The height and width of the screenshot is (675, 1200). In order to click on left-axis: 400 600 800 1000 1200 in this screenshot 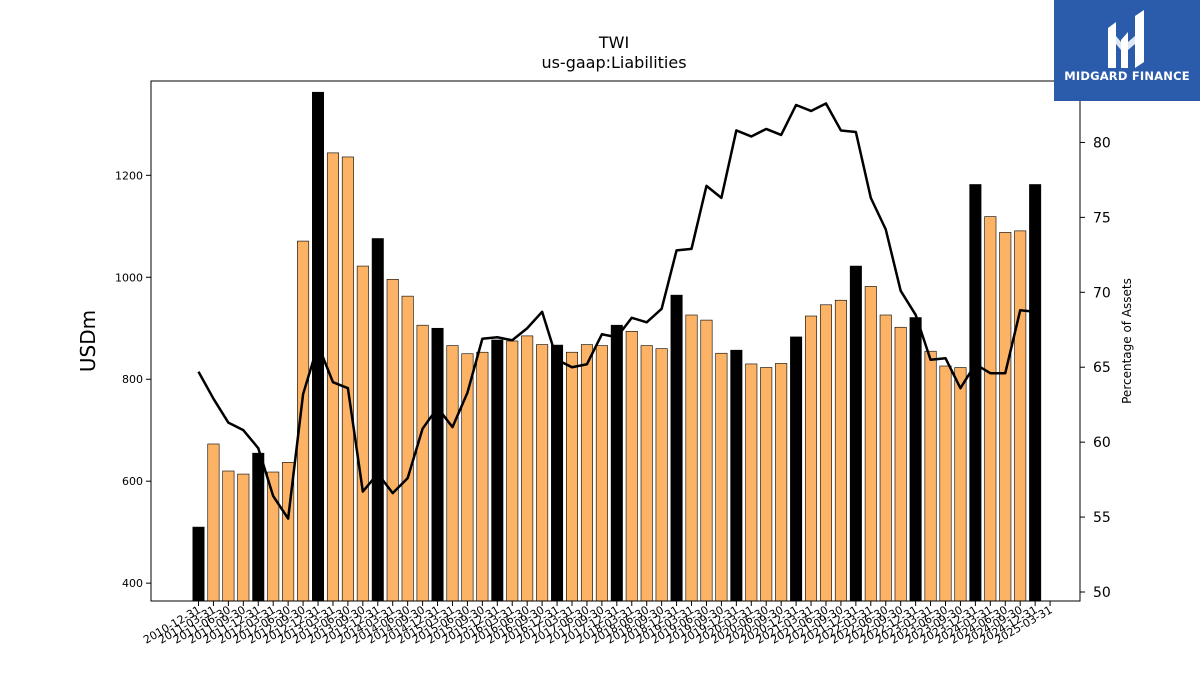, I will do `click(133, 379)`.